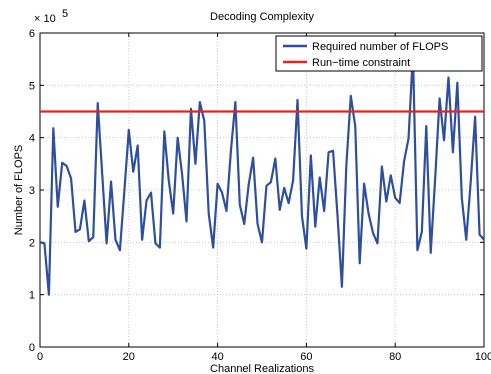 The image size is (491, 374). What do you see at coordinates (32, 86) in the screenshot?
I see `y-tick-label: 5` at bounding box center [32, 86].